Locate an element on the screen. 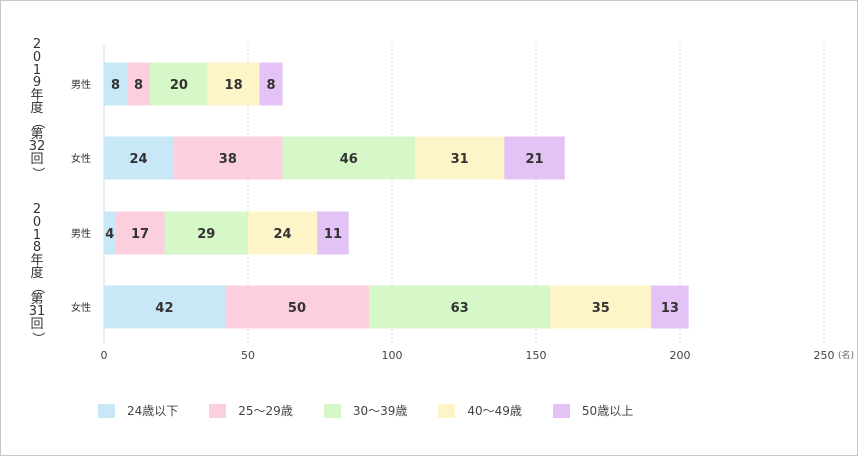 This screenshot has height=456, width=858. bar-value-label: 20 is located at coordinates (179, 85).